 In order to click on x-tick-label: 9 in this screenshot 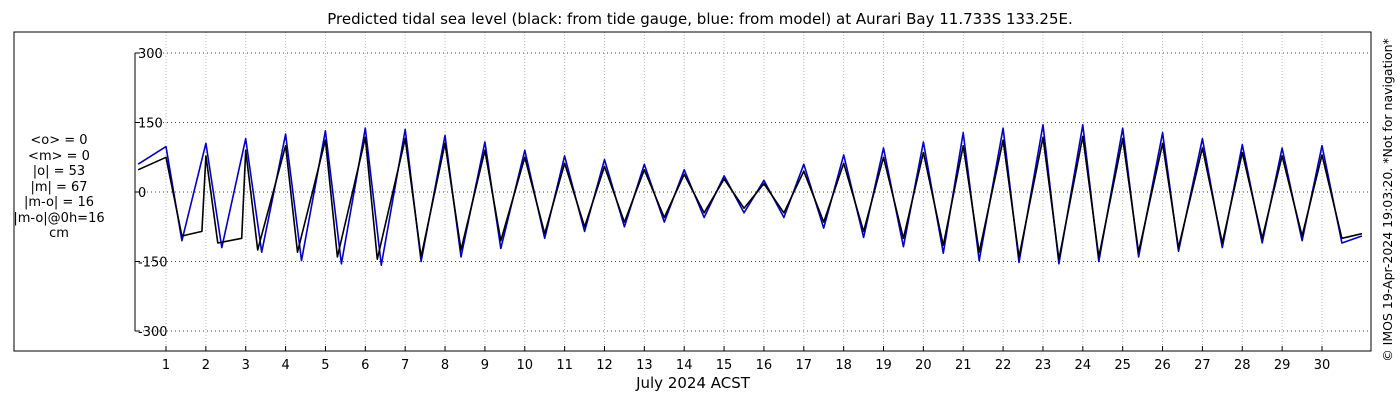, I will do `click(485, 365)`.